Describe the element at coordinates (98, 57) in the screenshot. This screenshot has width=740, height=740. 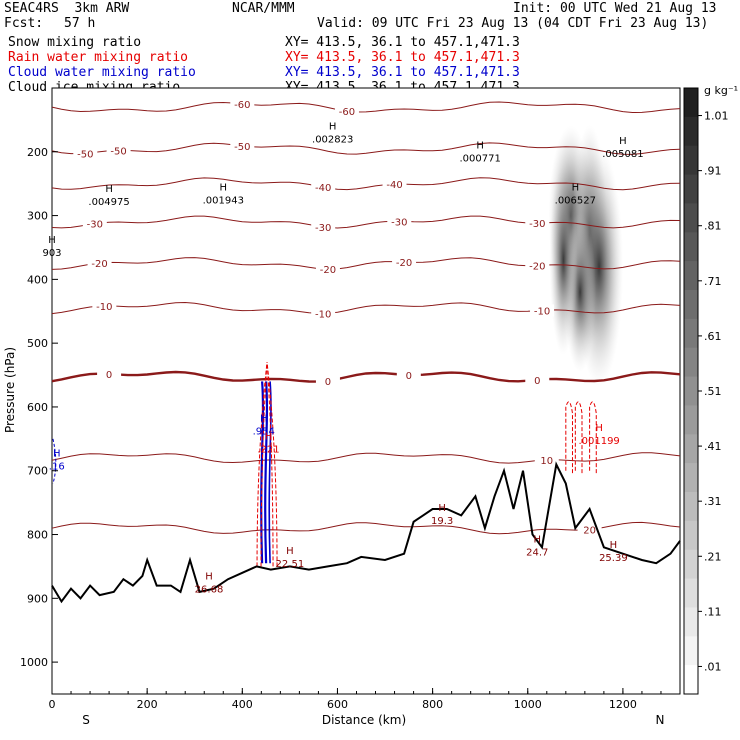
I see `field-label-rain: Rain water mixing ratio` at that location.